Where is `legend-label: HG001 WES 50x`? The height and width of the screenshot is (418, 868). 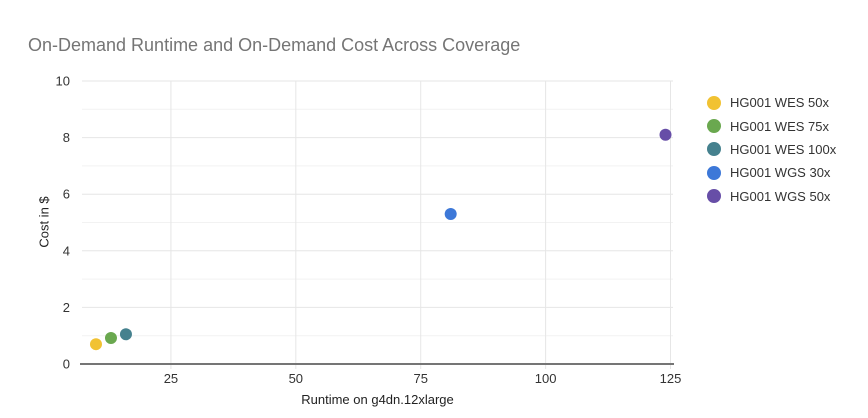
legend-label: HG001 WES 50x is located at coordinates (779, 103).